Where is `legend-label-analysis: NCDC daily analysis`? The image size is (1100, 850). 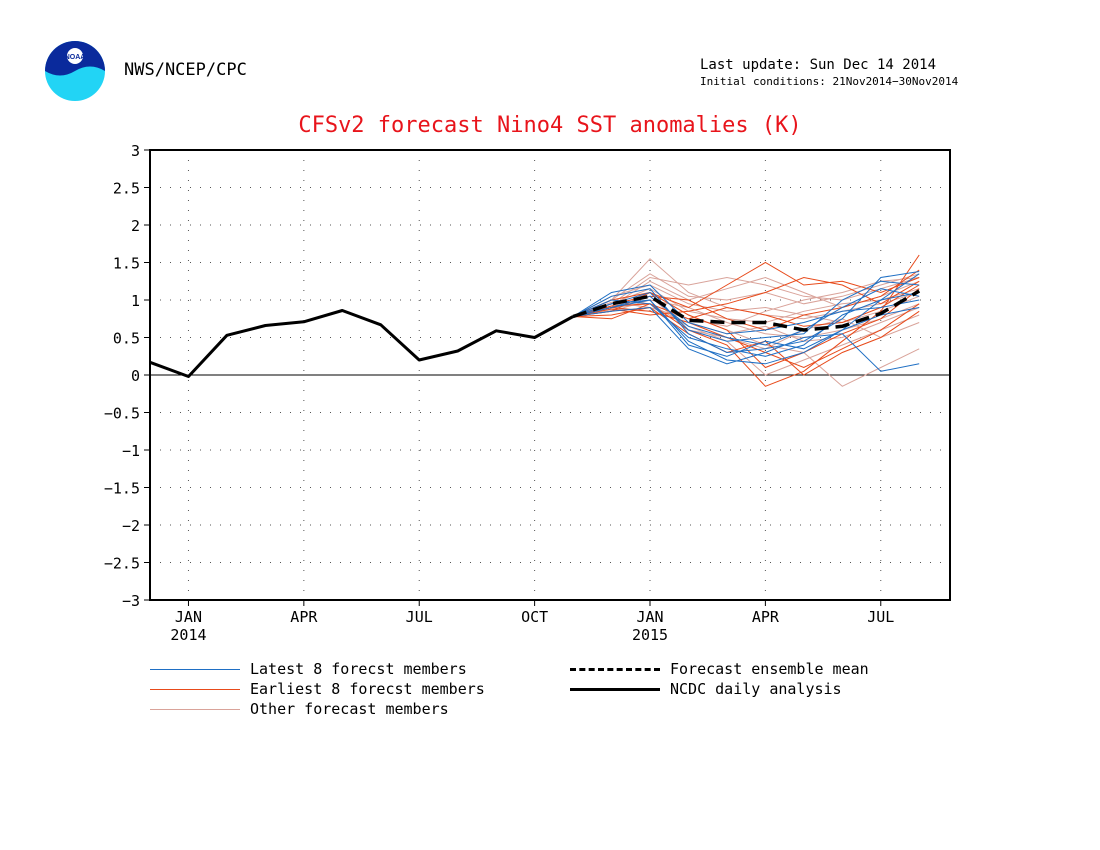 legend-label-analysis: NCDC daily analysis is located at coordinates (756, 689).